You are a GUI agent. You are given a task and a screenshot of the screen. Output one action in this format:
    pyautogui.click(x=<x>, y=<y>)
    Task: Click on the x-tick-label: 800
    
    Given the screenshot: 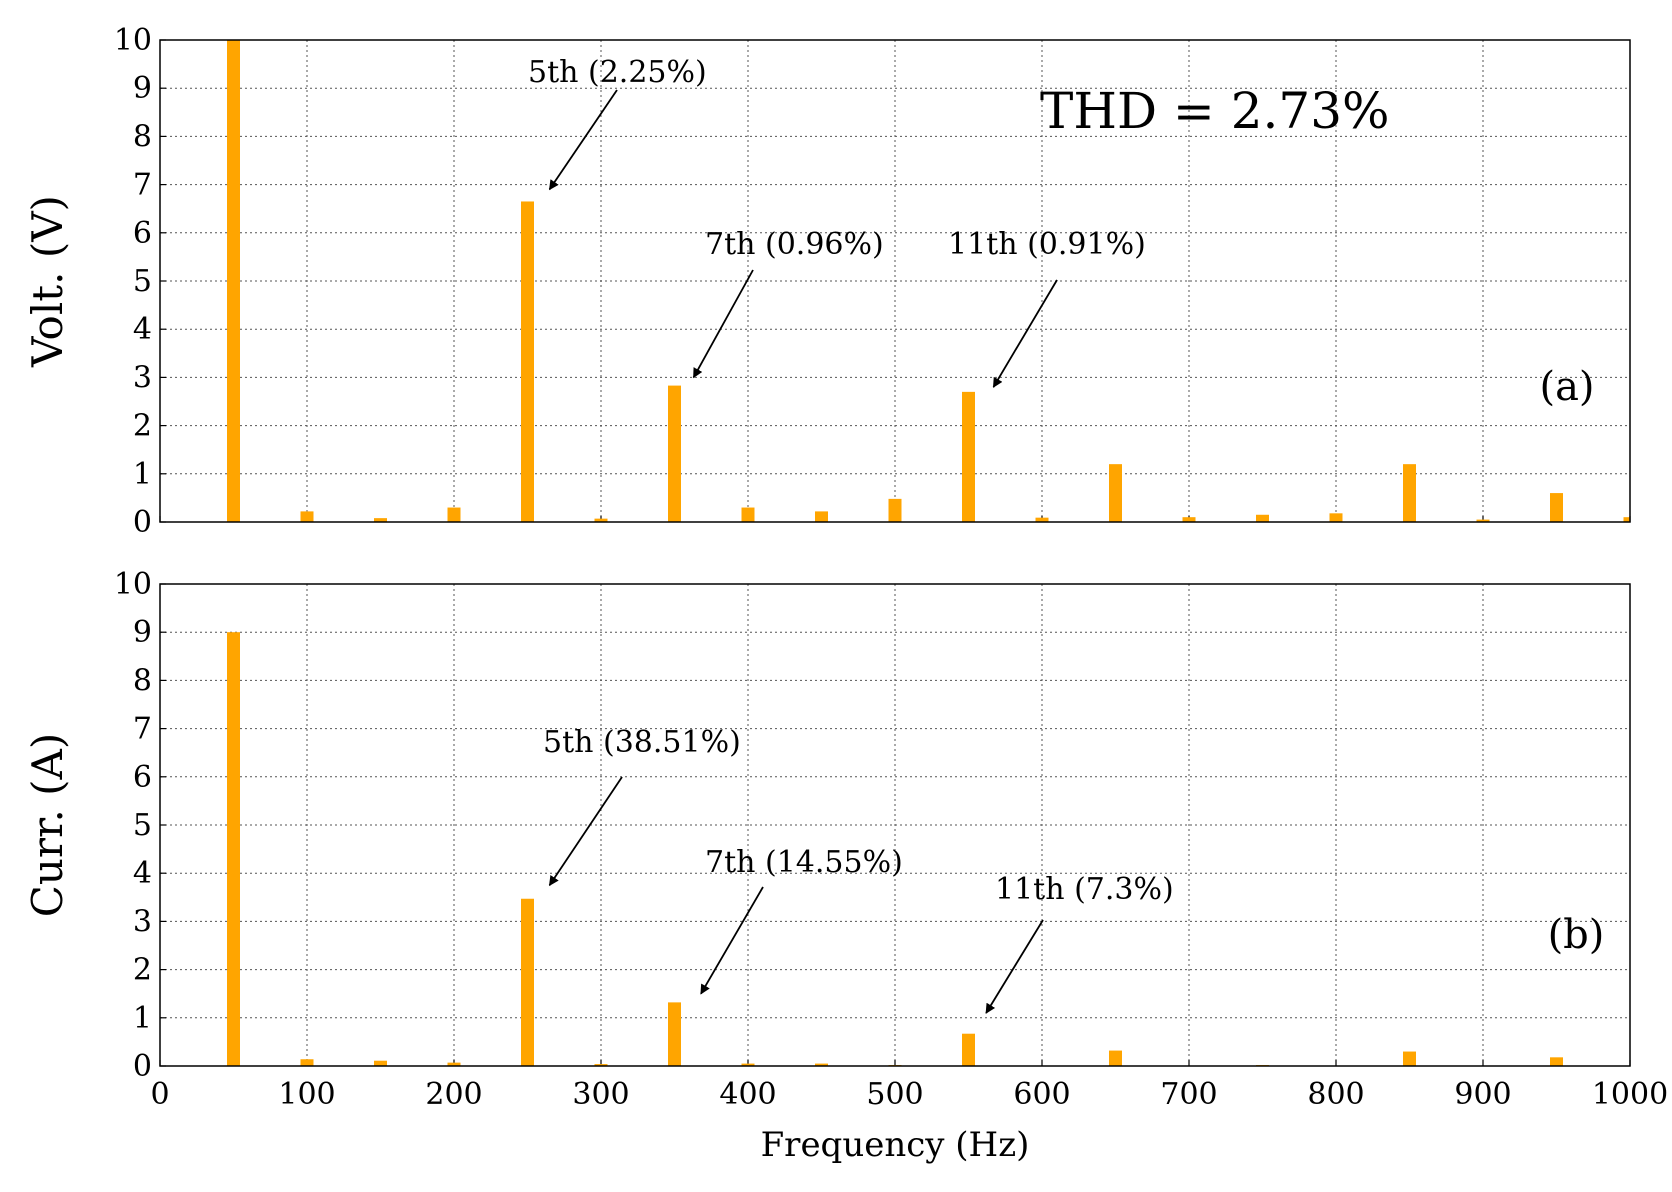 What is the action you would take?
    pyautogui.click(x=1335, y=1094)
    